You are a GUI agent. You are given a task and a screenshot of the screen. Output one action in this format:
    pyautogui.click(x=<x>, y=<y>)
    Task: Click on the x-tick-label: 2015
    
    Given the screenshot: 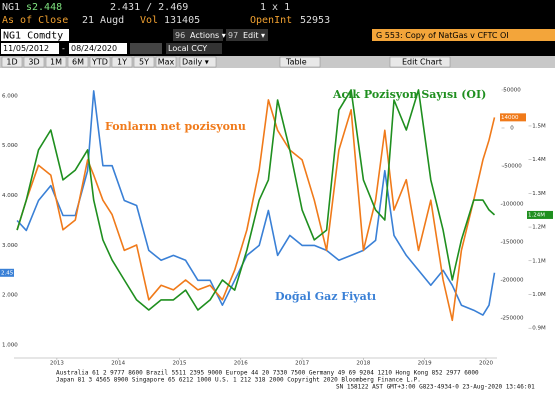 What is the action you would take?
    pyautogui.click(x=179, y=364)
    